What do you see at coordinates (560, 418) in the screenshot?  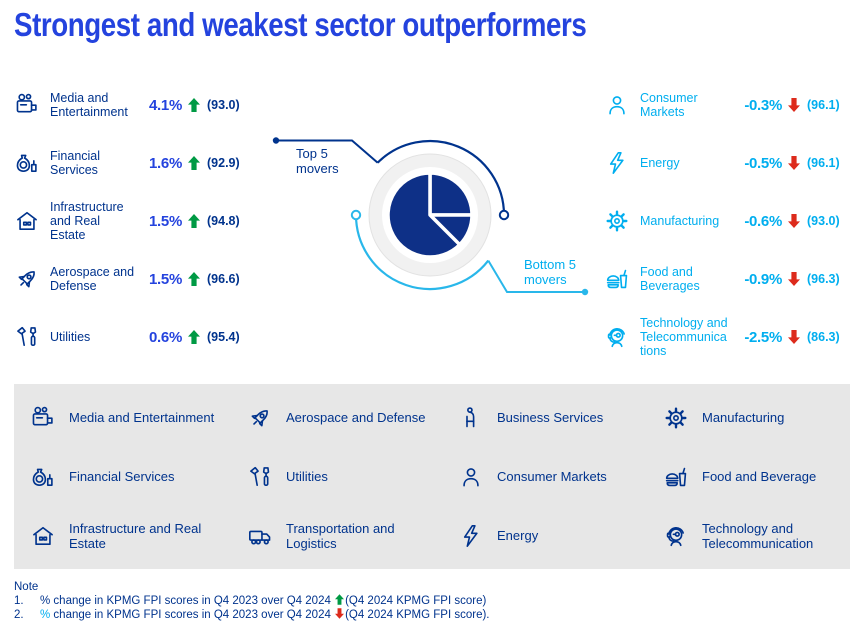 I see `legend-item: Business Services` at bounding box center [560, 418].